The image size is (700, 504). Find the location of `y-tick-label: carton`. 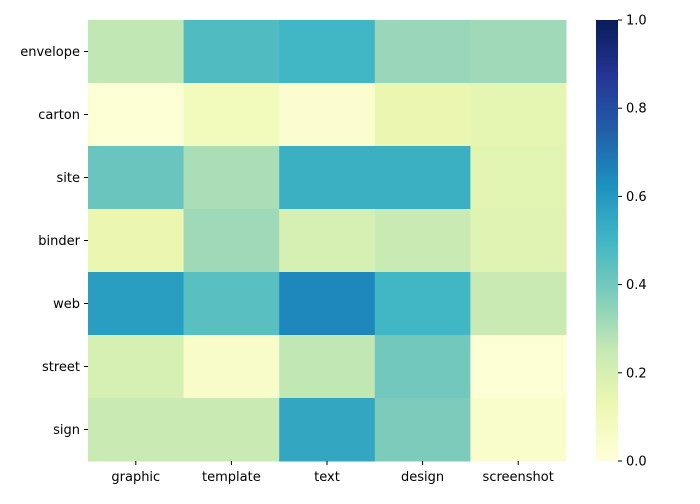

y-tick-label: carton is located at coordinates (59, 115).